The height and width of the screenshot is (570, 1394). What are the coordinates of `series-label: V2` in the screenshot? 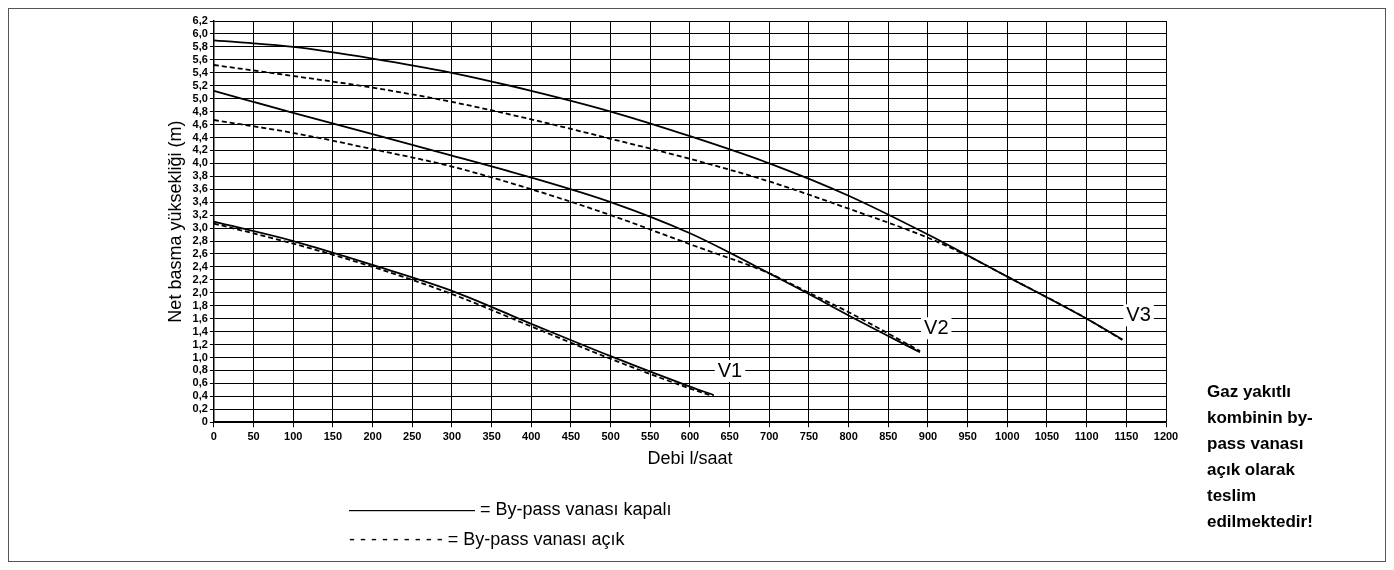 It's located at (936, 326).